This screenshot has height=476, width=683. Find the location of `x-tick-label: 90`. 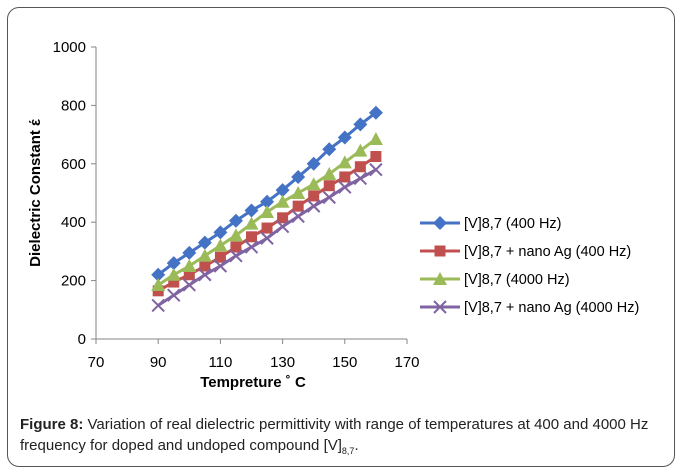

x-tick-label: 90 is located at coordinates (158, 362).